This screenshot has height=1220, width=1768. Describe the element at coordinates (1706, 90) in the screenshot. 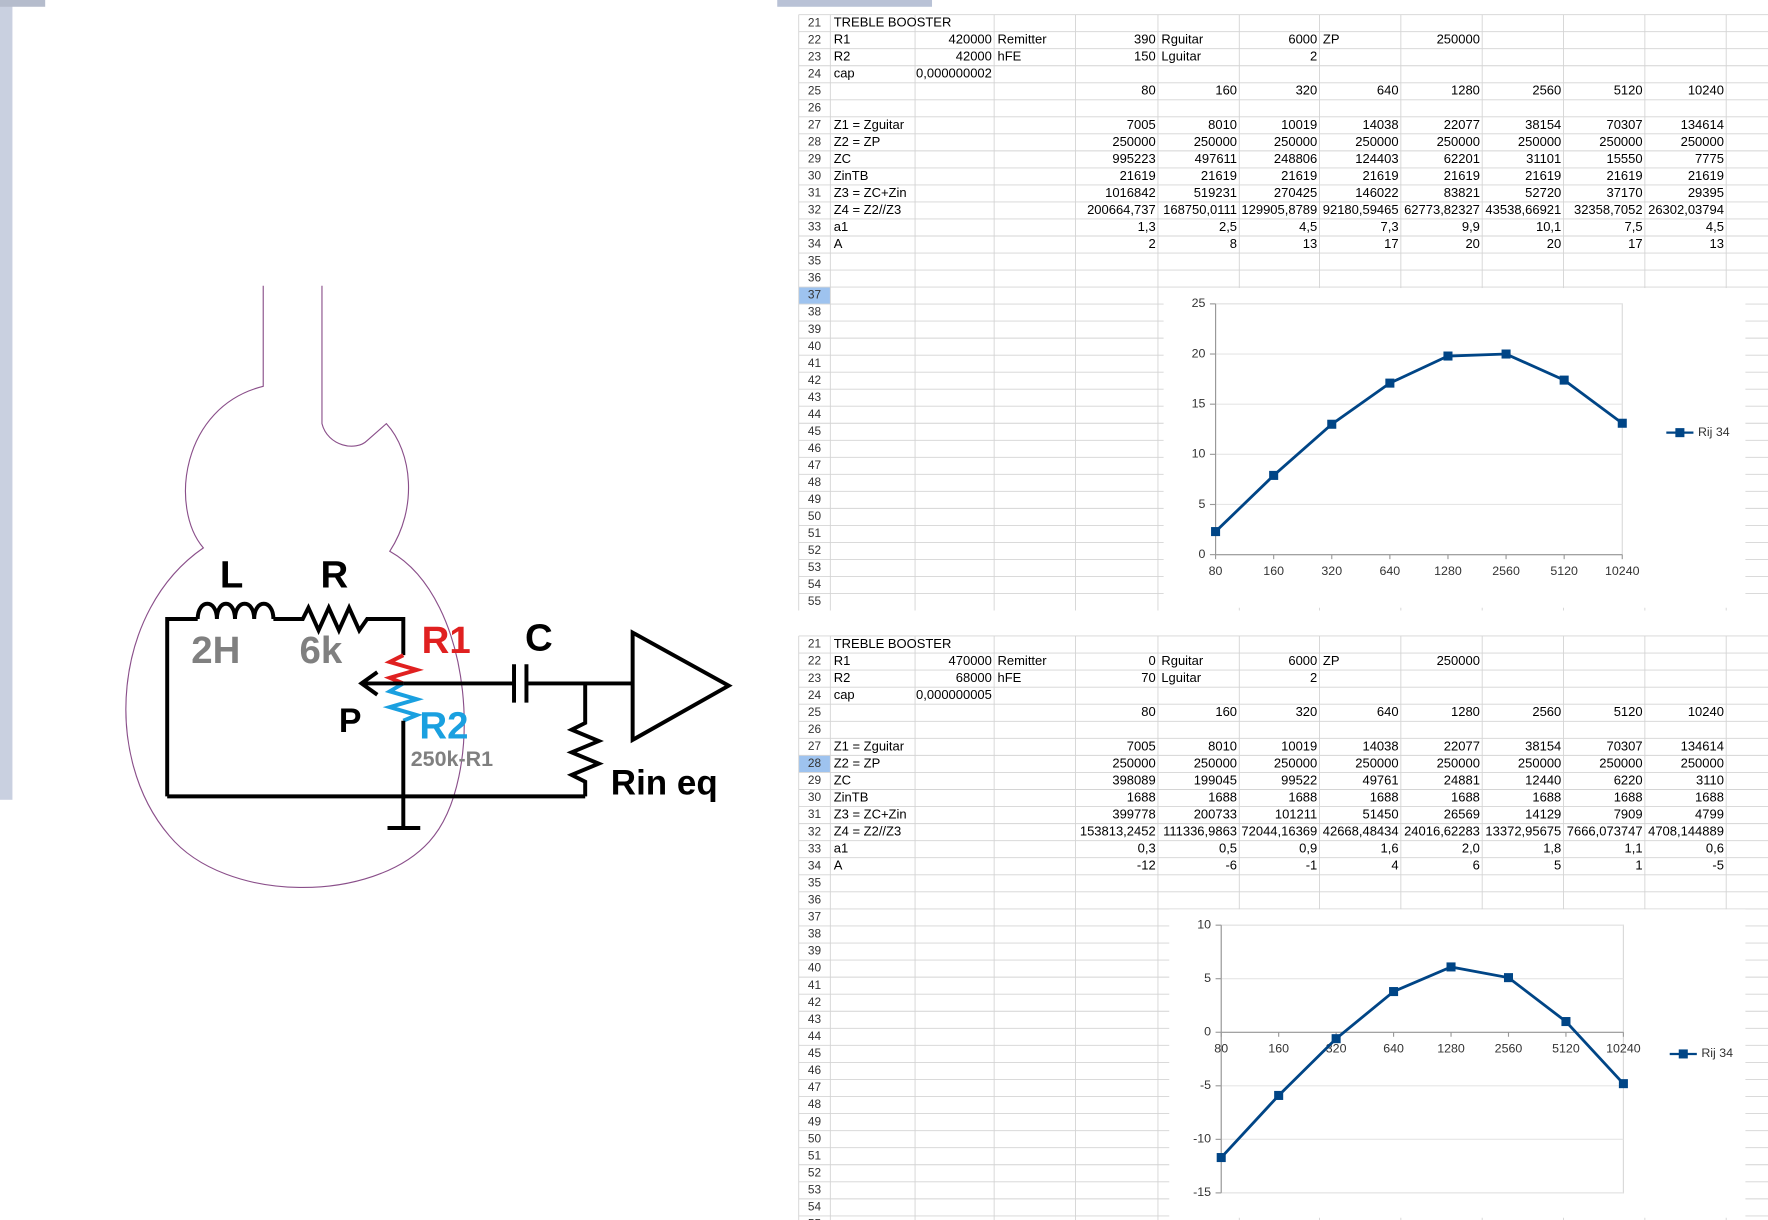

I see `cell: 10240` at that location.